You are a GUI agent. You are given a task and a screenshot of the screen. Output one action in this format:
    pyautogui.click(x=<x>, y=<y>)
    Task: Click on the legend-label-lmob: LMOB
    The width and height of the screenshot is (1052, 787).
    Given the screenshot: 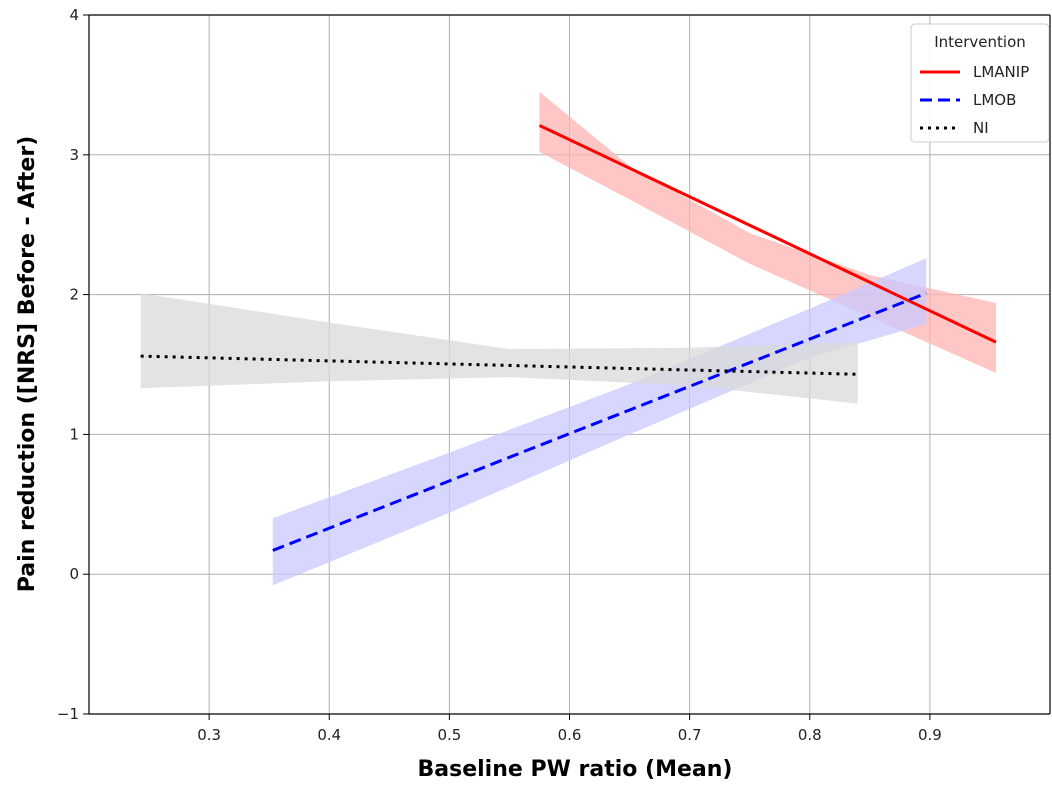 What is the action you would take?
    pyautogui.click(x=994, y=100)
    